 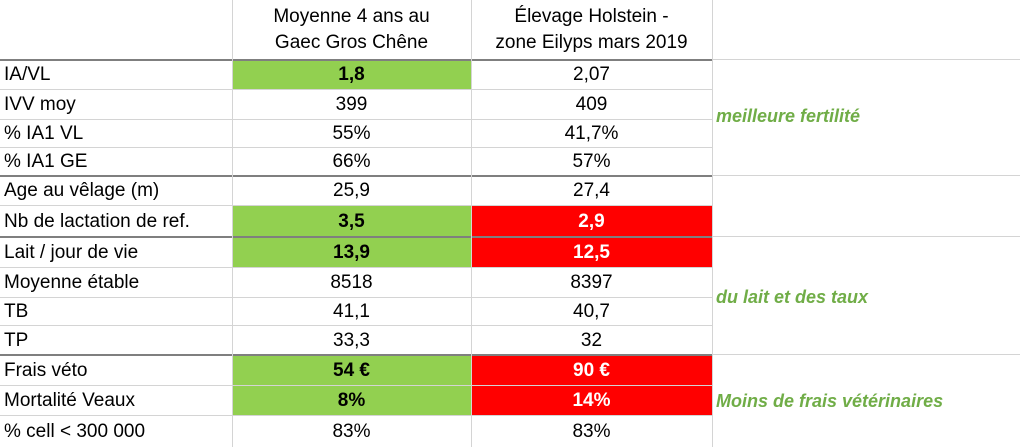 What do you see at coordinates (351, 161) in the screenshot?
I see `value-gaec: 66%` at bounding box center [351, 161].